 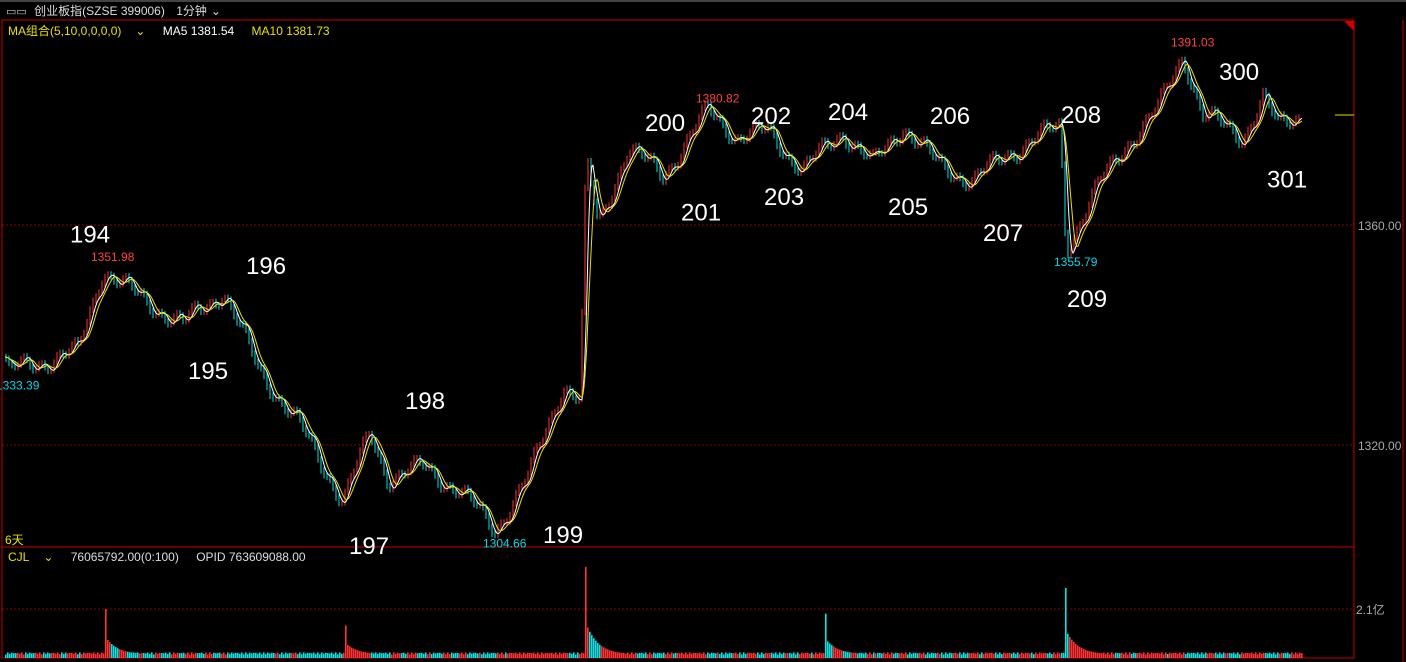 What do you see at coordinates (14, 540) in the screenshot?
I see `days-label: 6天` at bounding box center [14, 540].